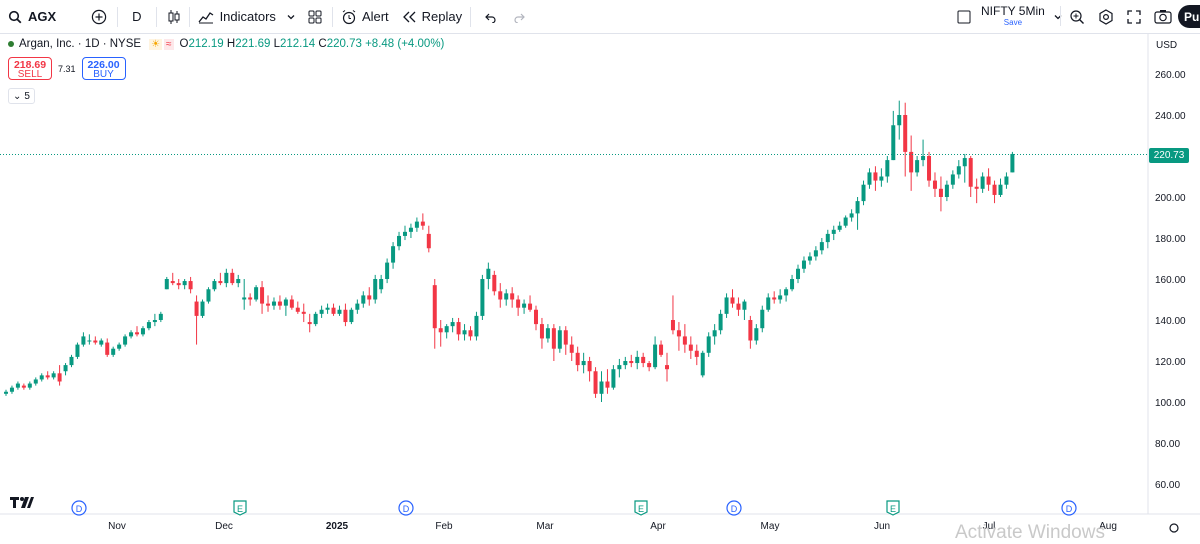 The width and height of the screenshot is (1200, 544). What do you see at coordinates (1170, 362) in the screenshot?
I see `y-tick-label: 120.00` at bounding box center [1170, 362].